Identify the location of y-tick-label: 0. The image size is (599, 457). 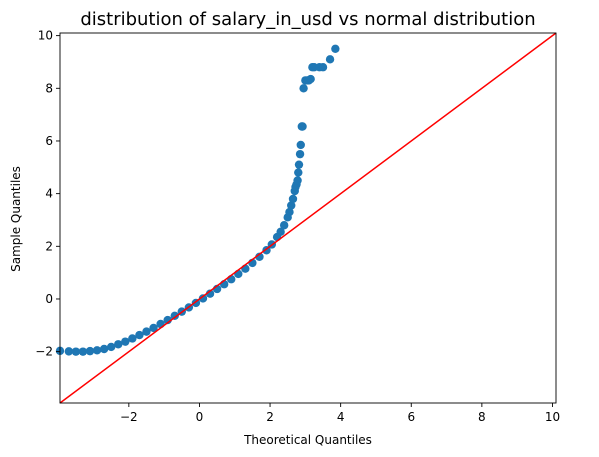
(49, 299).